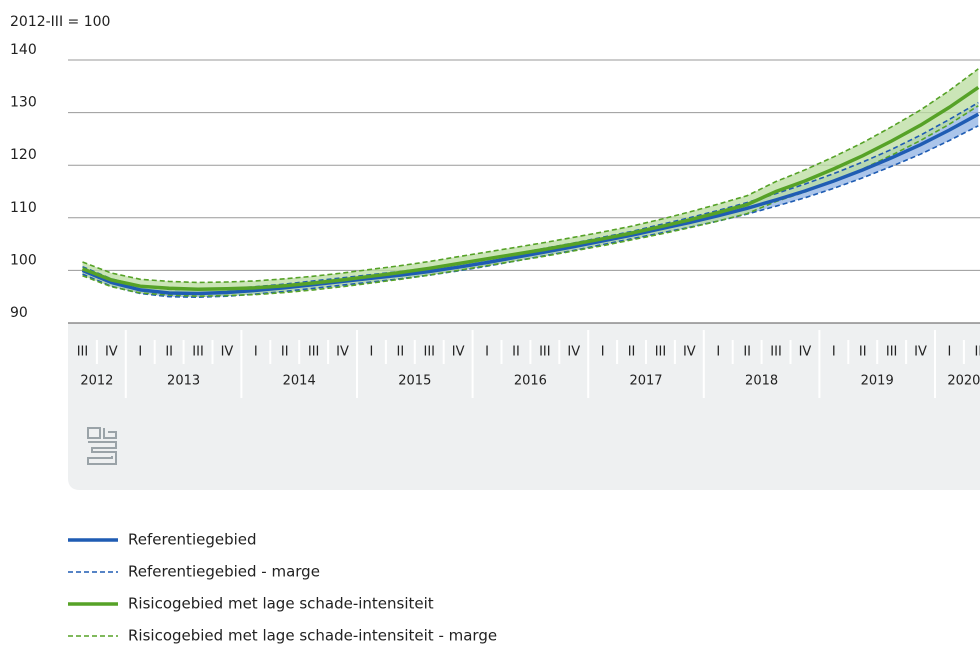  What do you see at coordinates (414, 381) in the screenshot?
I see `year-label: 2015` at bounding box center [414, 381].